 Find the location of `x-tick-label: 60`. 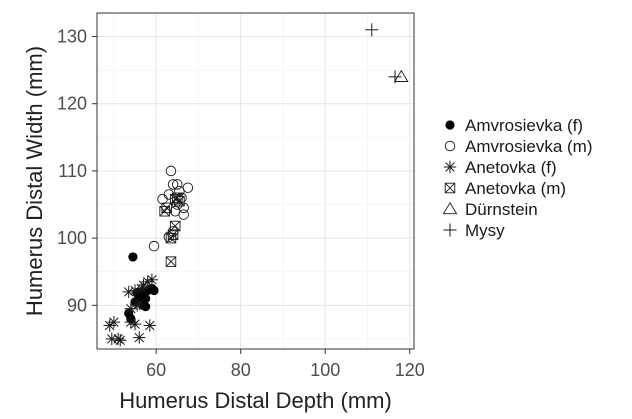

x-tick-label: 60 is located at coordinates (156, 370).